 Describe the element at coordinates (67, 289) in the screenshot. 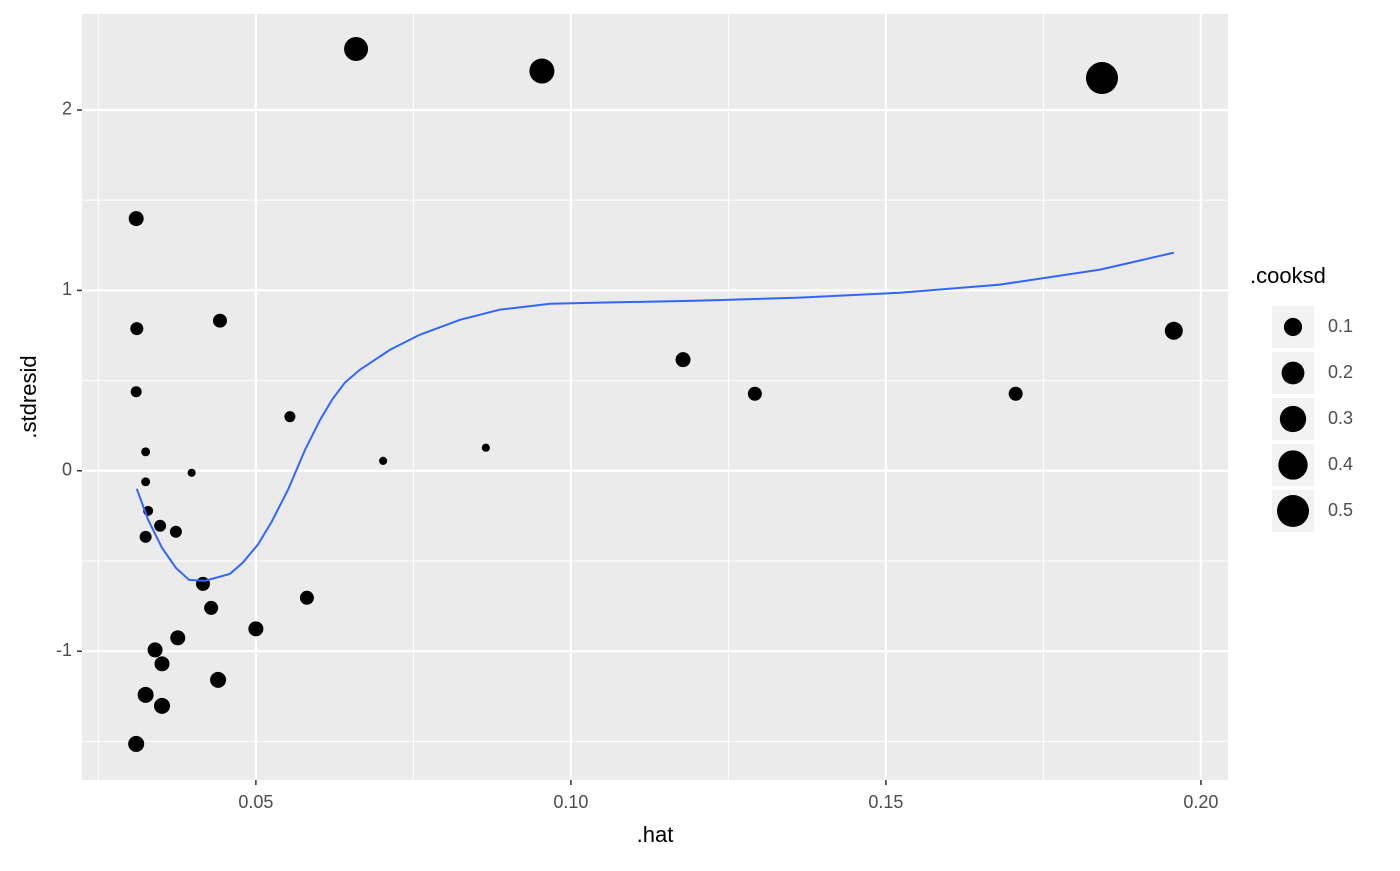

I see `y-tick-label: 1` at that location.